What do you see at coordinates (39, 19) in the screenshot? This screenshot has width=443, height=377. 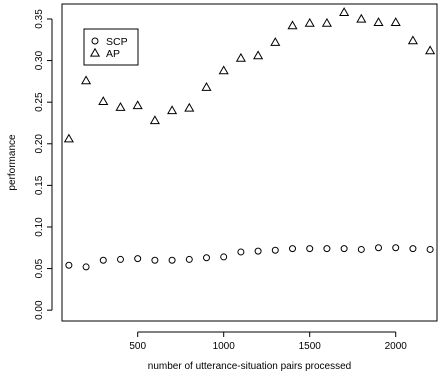 I see `y-tick-label: 0.35` at bounding box center [39, 19].